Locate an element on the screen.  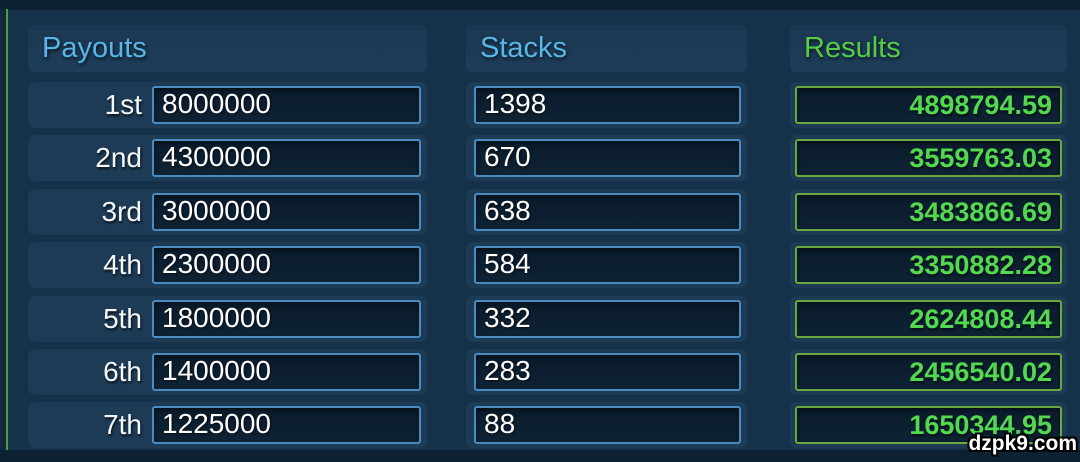
payout-row-3: 3rd is located at coordinates (227, 212).